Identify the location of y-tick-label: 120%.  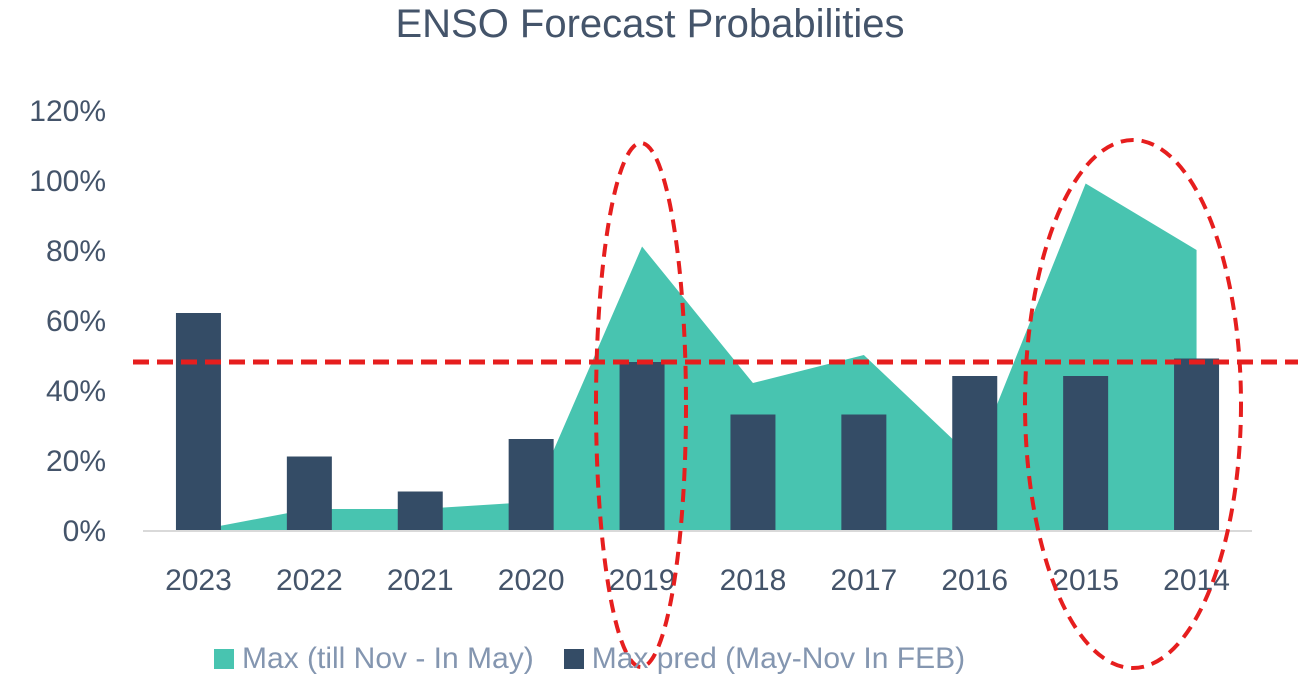
(67, 111).